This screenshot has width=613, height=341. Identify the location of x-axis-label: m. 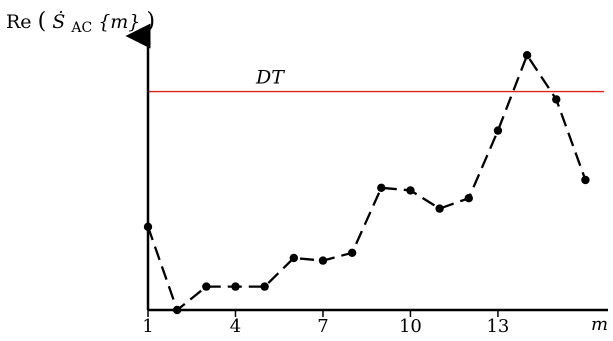
(599, 324).